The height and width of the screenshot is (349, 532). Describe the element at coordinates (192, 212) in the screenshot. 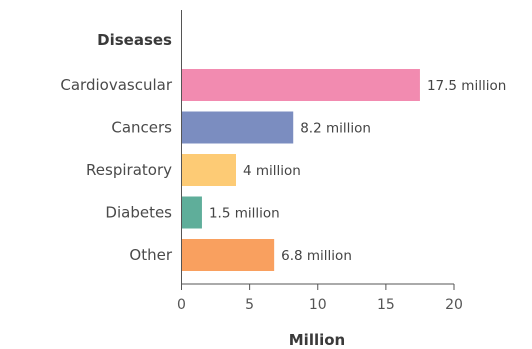

I see `bar-diabetes` at that location.